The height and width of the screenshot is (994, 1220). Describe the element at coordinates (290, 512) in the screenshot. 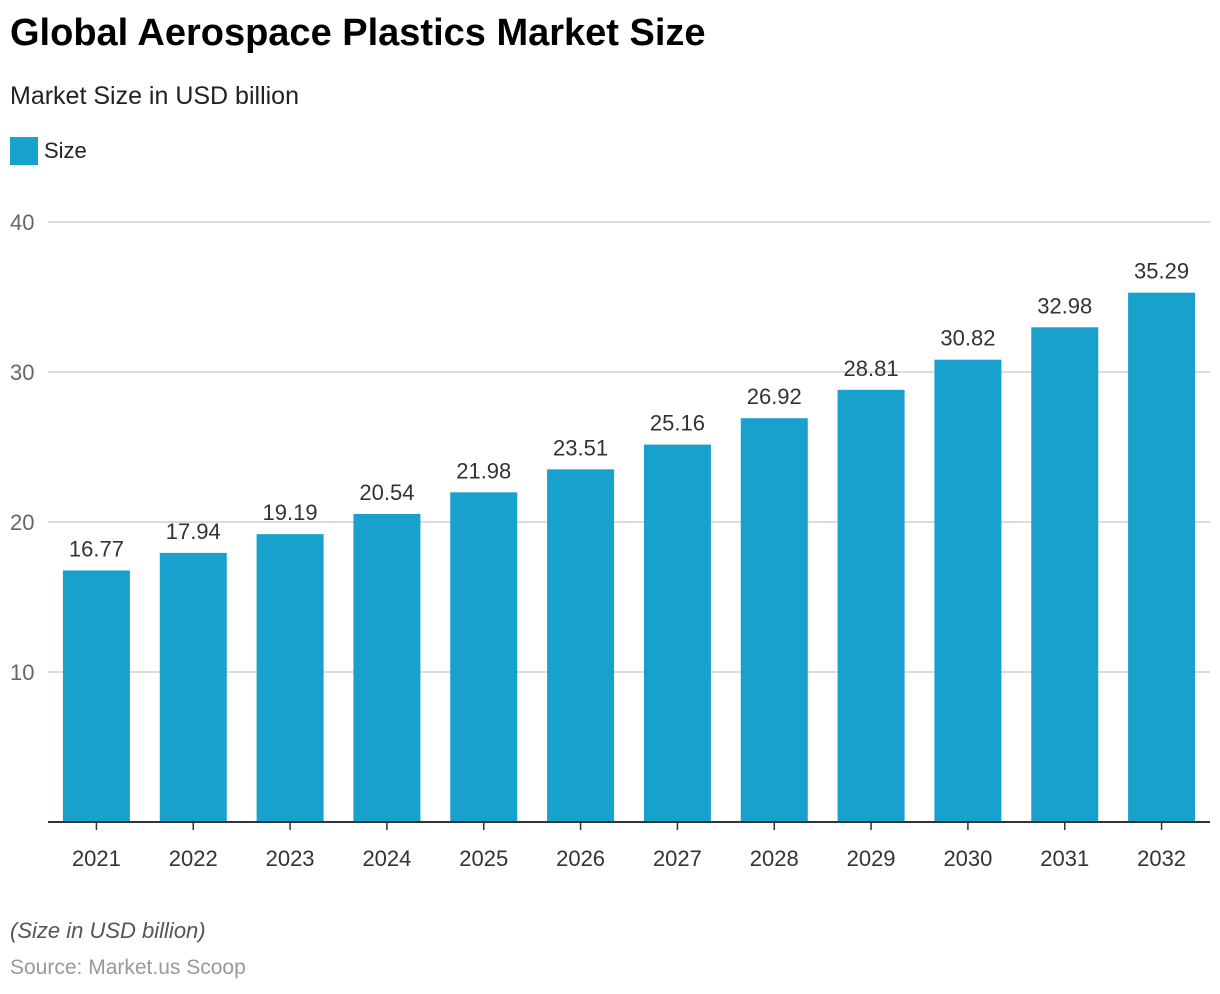

I see `data-label: 19.19` at that location.